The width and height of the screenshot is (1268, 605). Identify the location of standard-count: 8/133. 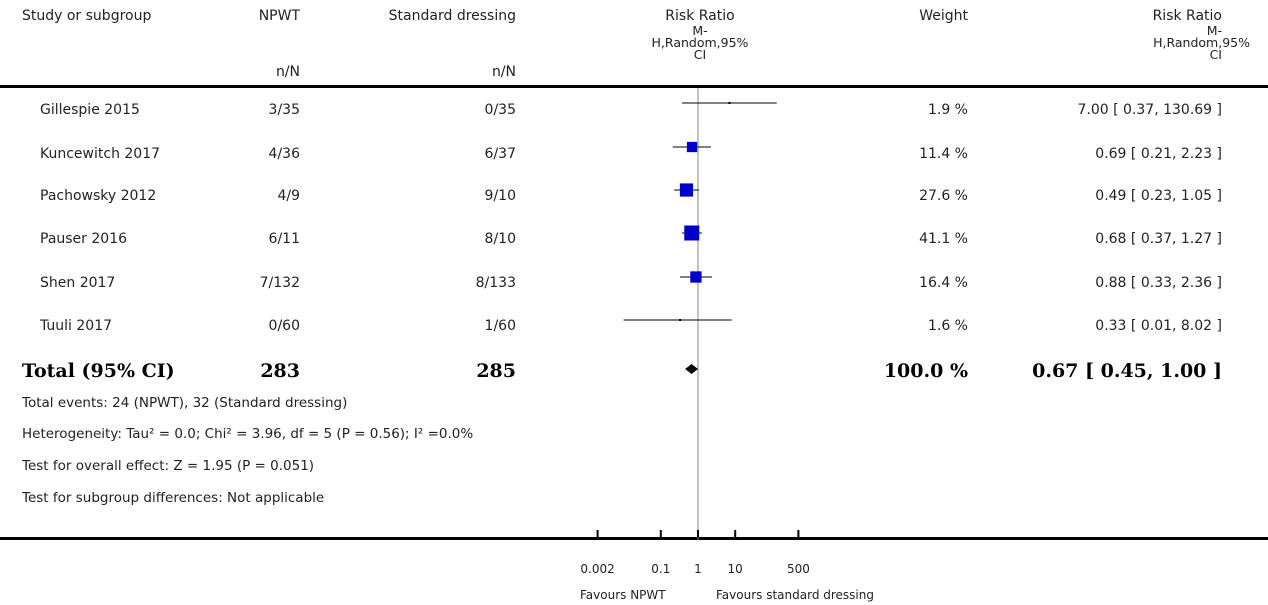
(495, 283).